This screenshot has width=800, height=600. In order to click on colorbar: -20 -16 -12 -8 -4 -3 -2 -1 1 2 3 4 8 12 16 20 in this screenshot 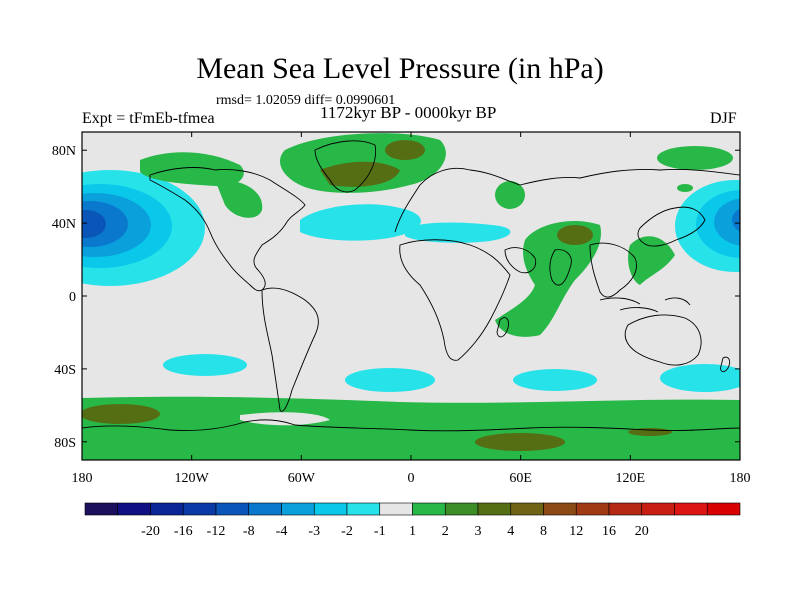, I will do `click(412, 520)`.